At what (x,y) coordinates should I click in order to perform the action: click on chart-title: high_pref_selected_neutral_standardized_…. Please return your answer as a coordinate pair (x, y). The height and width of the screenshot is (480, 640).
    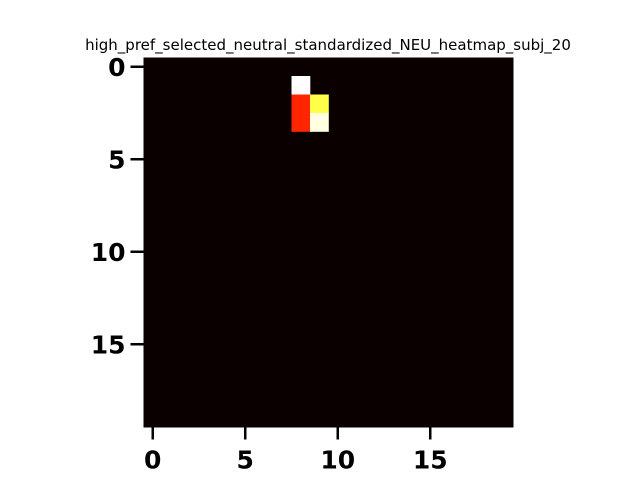
    Looking at the image, I should click on (328, 45).